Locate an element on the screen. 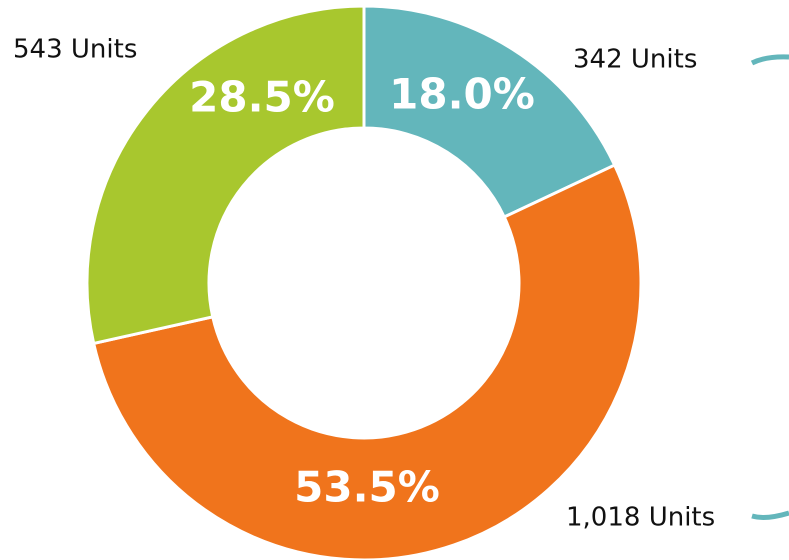 The height and width of the screenshot is (560, 789). bracket-bottom is located at coordinates (770, 515).